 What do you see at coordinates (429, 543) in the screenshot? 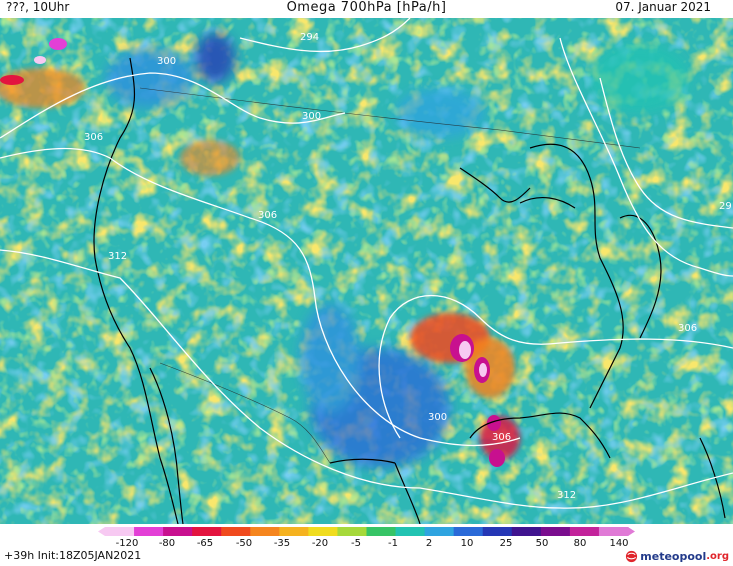
I see `color-scale-tick-label: 2` at bounding box center [429, 543].